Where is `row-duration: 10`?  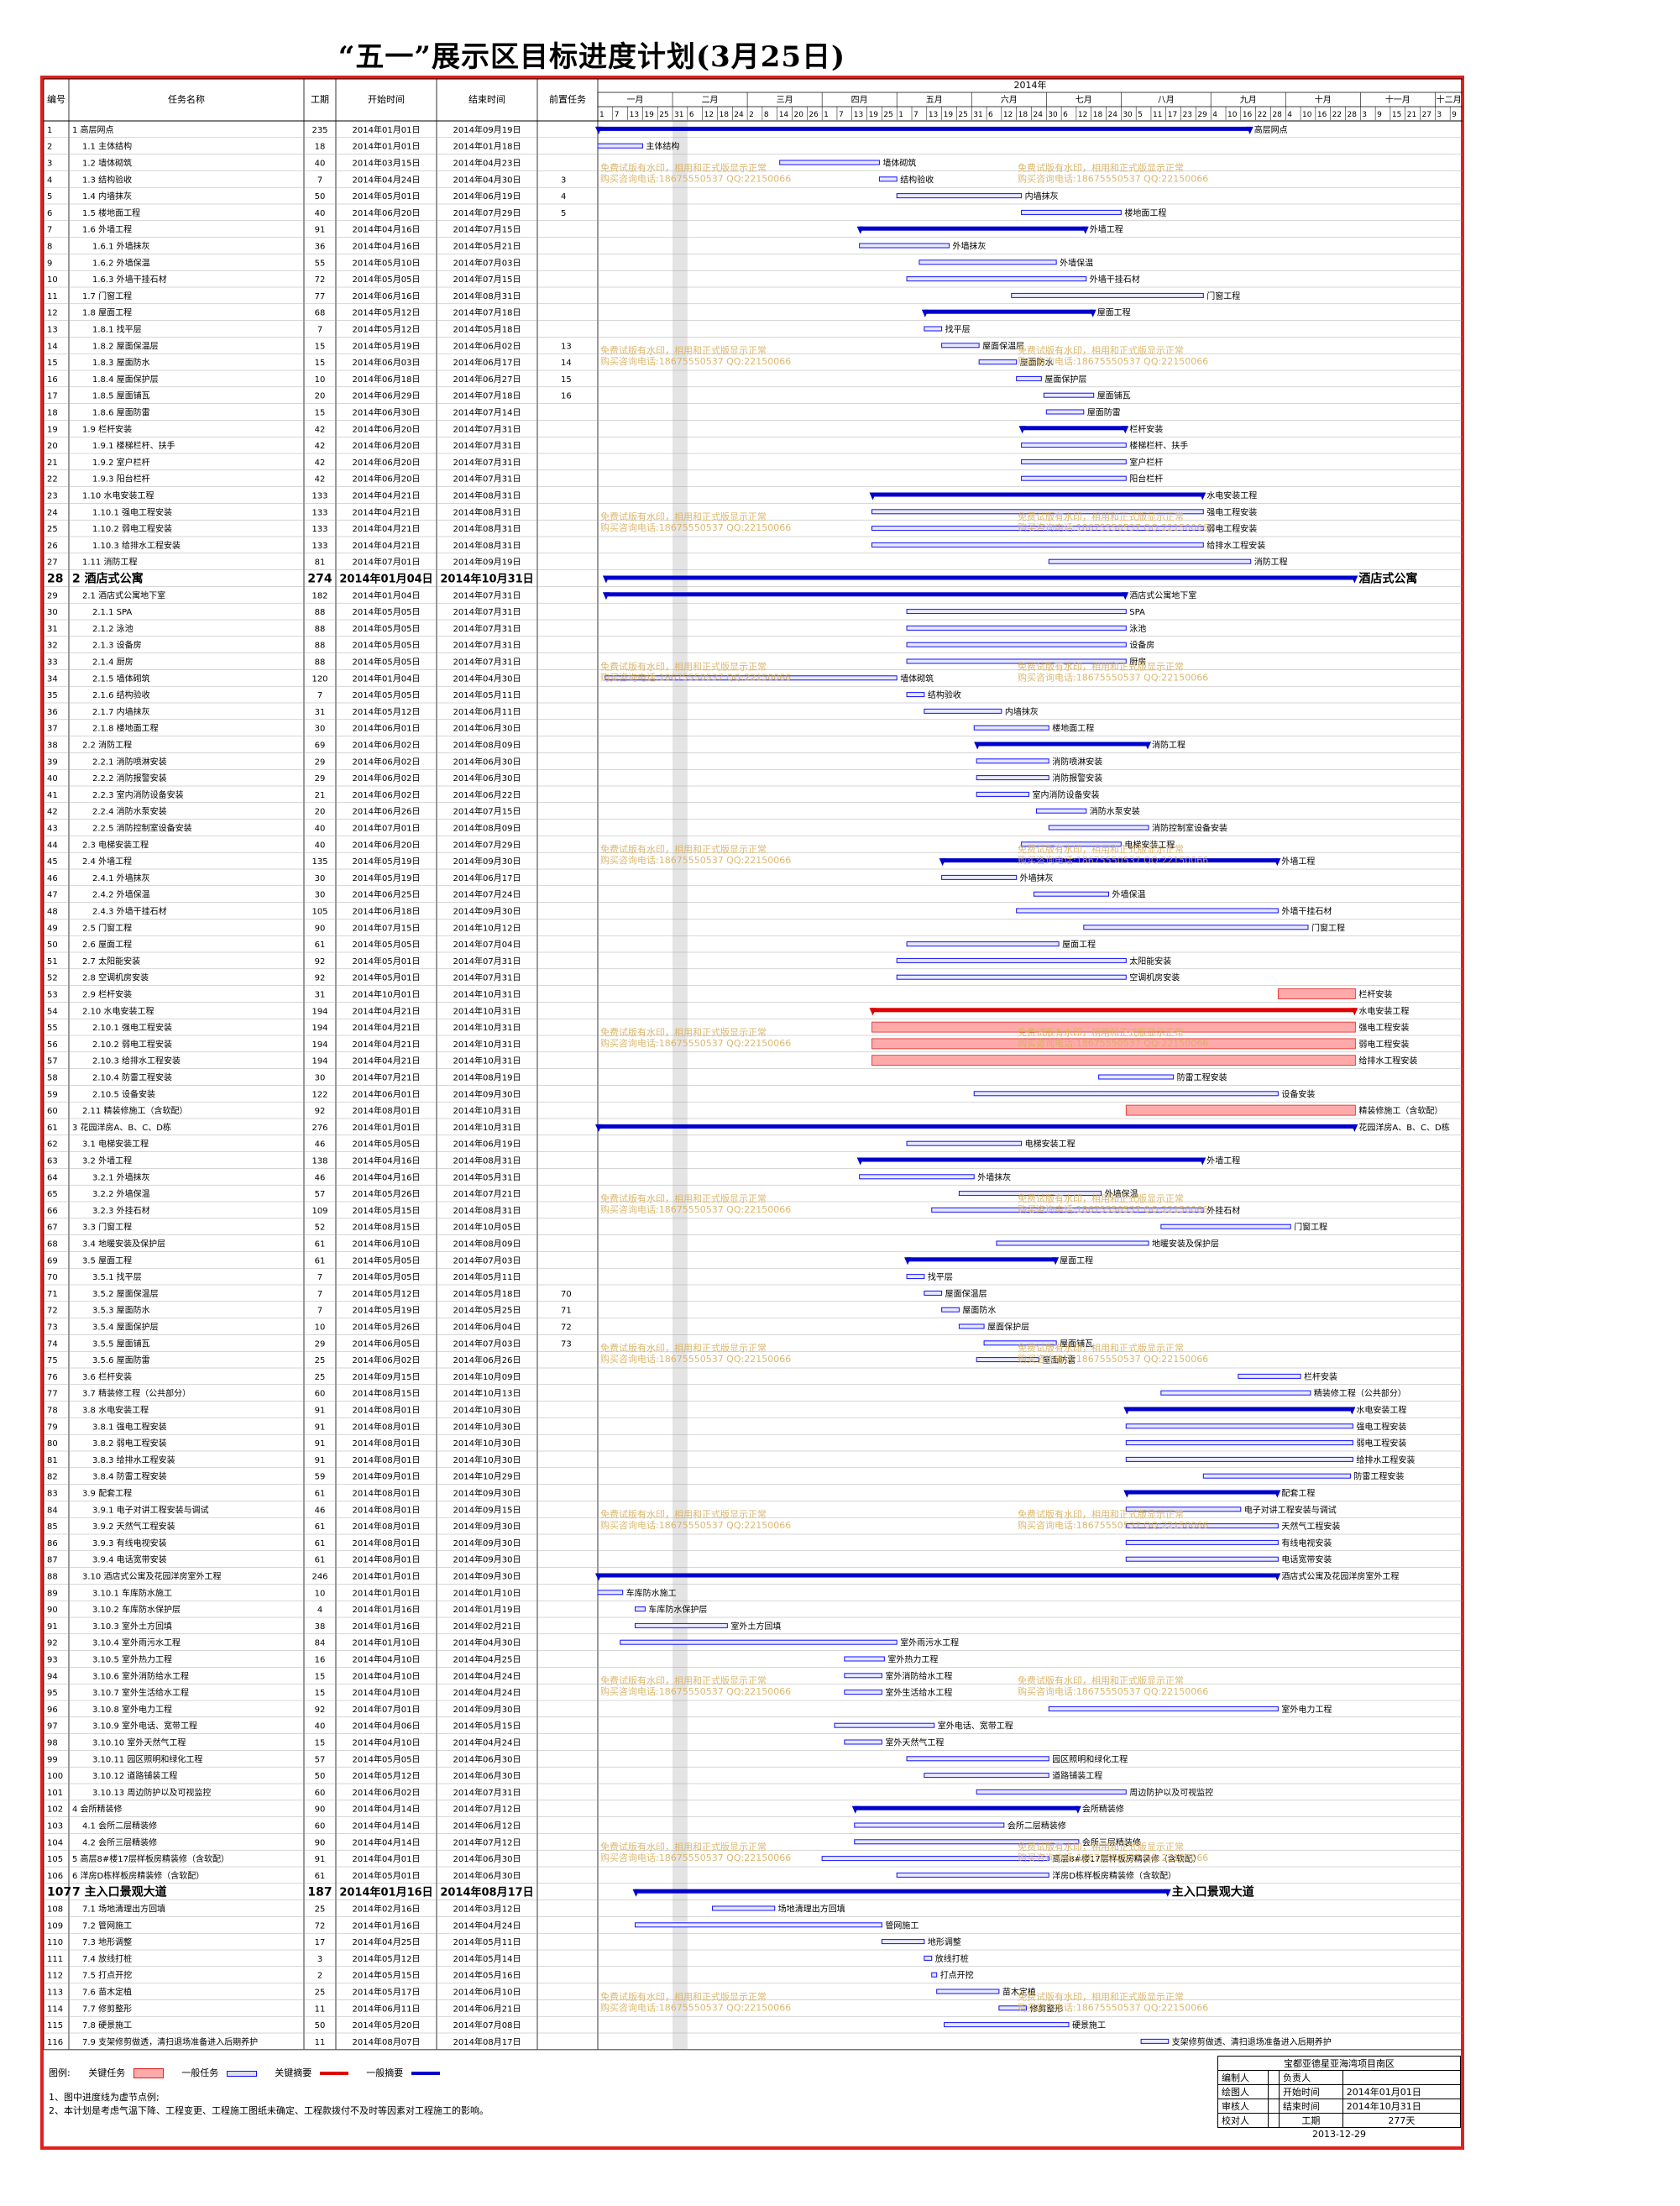 row-duration: 10 is located at coordinates (320, 1593).